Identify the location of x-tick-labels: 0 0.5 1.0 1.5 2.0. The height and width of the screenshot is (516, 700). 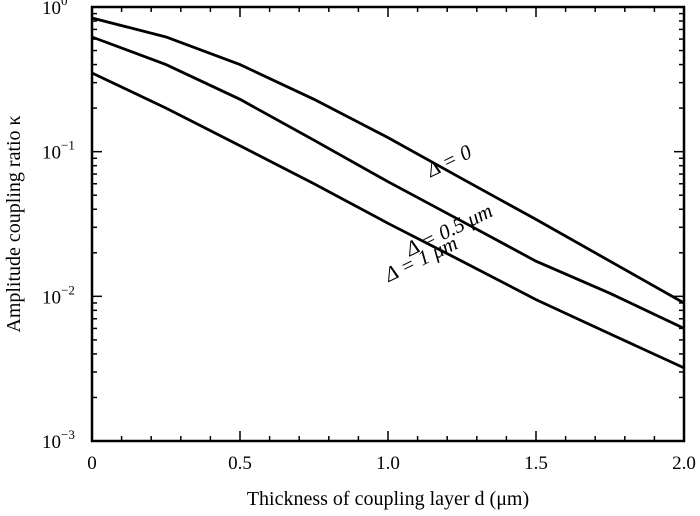
(391, 463).